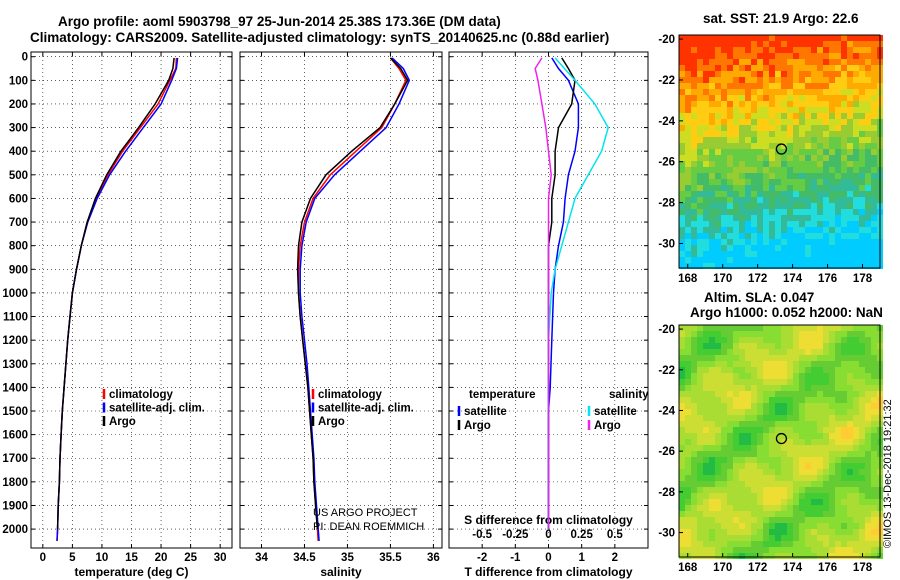 The image size is (900, 580). I want to click on legend-entry: satellite, so click(615, 412).